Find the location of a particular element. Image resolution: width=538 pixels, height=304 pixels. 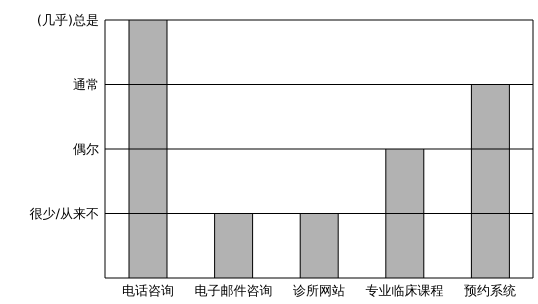

x-tick-label: 电话咨询 is located at coordinates (148, 292).